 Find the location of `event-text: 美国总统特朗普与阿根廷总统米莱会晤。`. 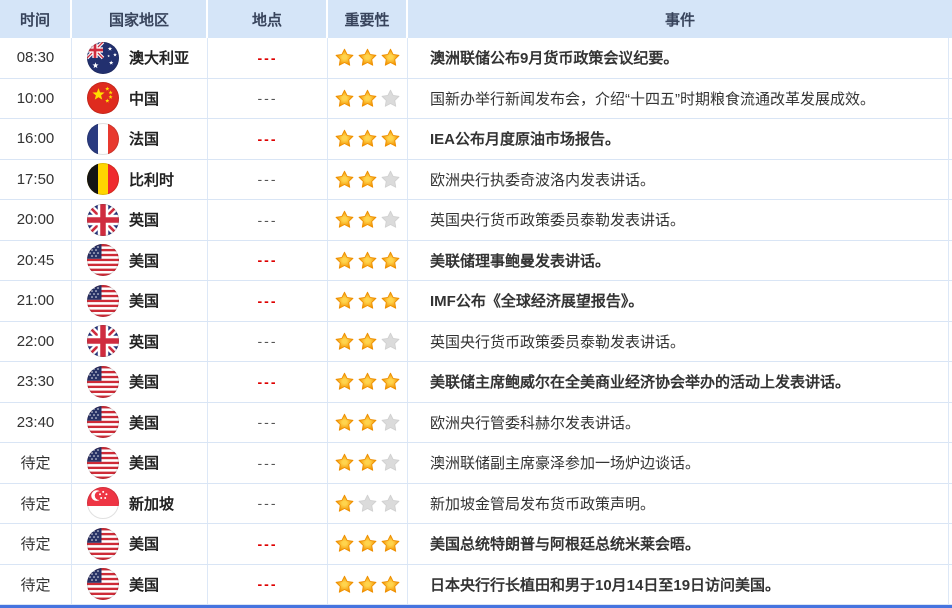

event-text: 美国总统特朗普与阿根廷总统米莱会晤。 is located at coordinates (565, 545).